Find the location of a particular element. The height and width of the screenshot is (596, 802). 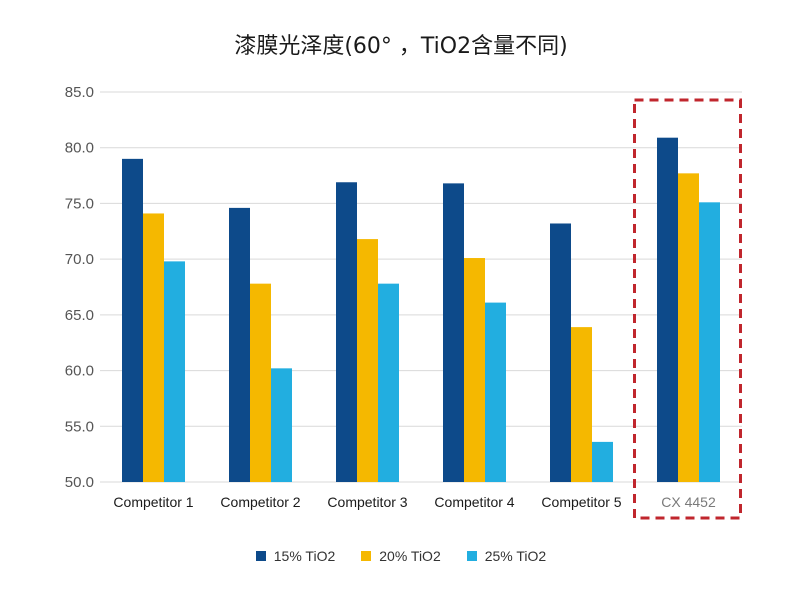

category-label: CX 4452 is located at coordinates (688, 502).